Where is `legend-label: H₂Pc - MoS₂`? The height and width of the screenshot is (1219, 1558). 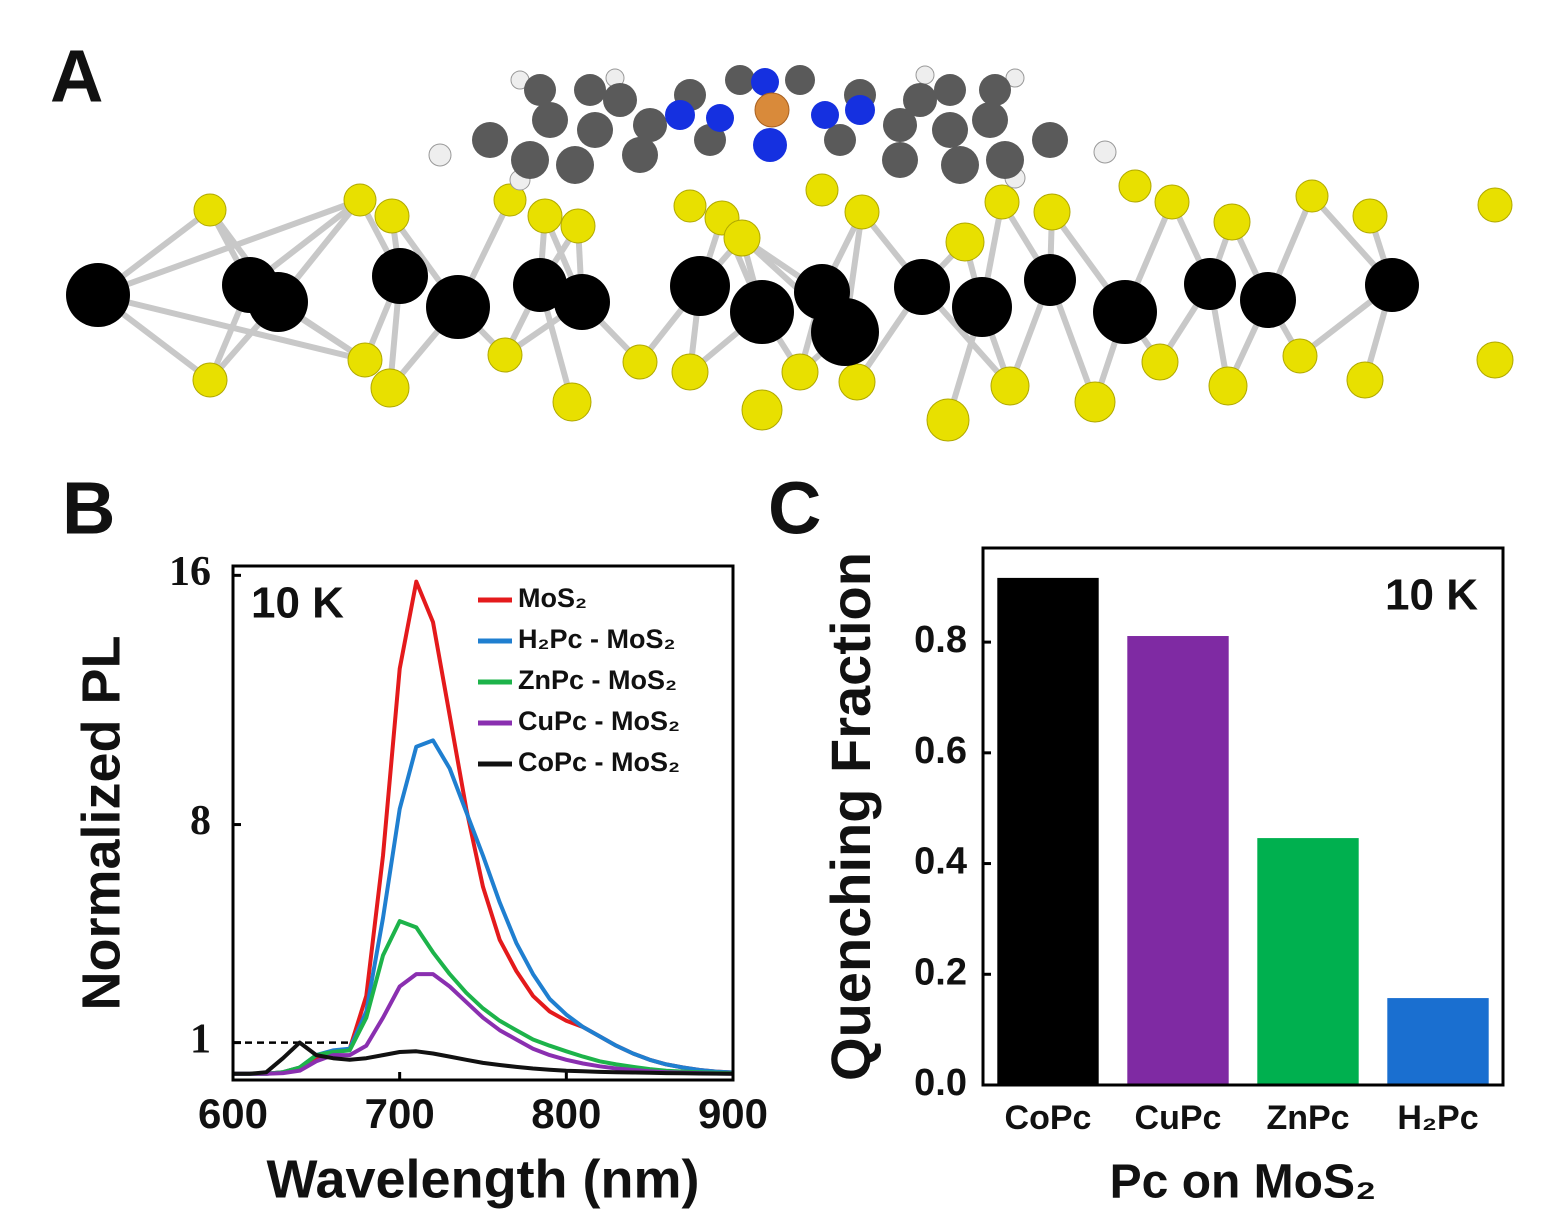 legend-label: H₂Pc - MoS₂ is located at coordinates (597, 639).